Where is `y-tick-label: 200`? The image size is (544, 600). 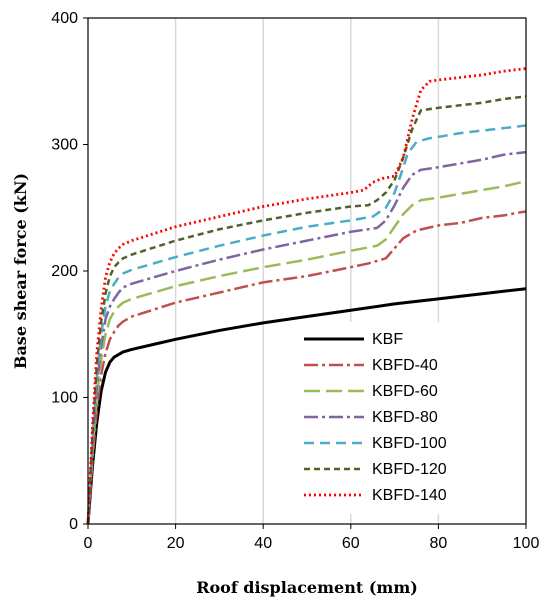
y-tick-label: 200 is located at coordinates (64, 271).